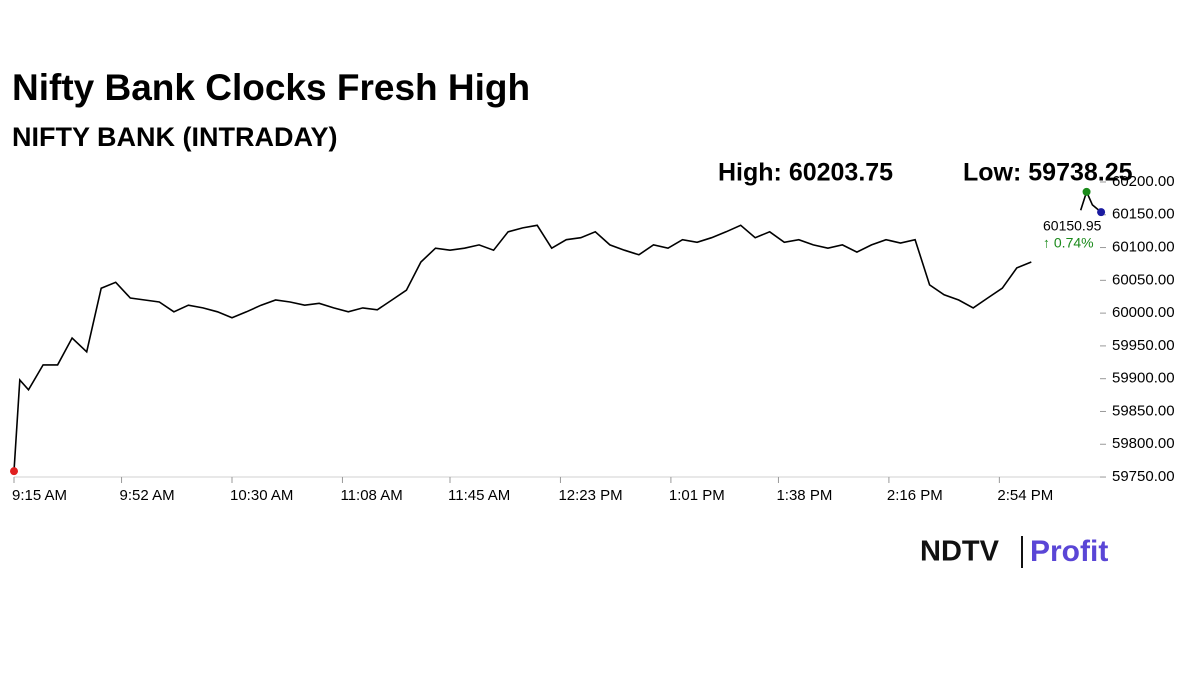  Describe the element at coordinates (1143, 181) in the screenshot. I see `y-tick-label: 60200.00` at that location.